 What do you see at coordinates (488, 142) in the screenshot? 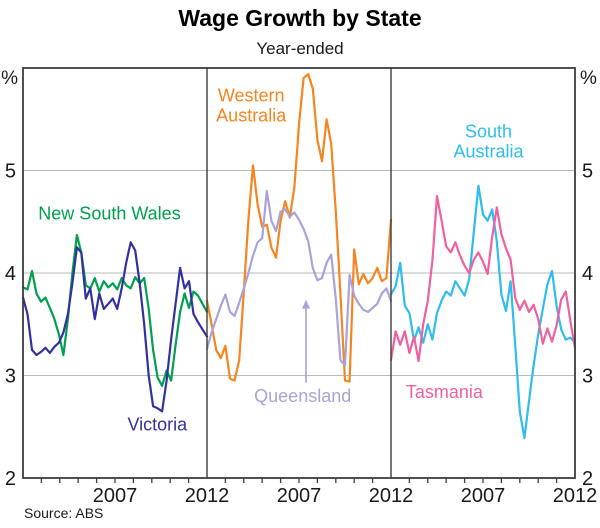
I see `series-label-south-australia: South Australia` at bounding box center [488, 142].